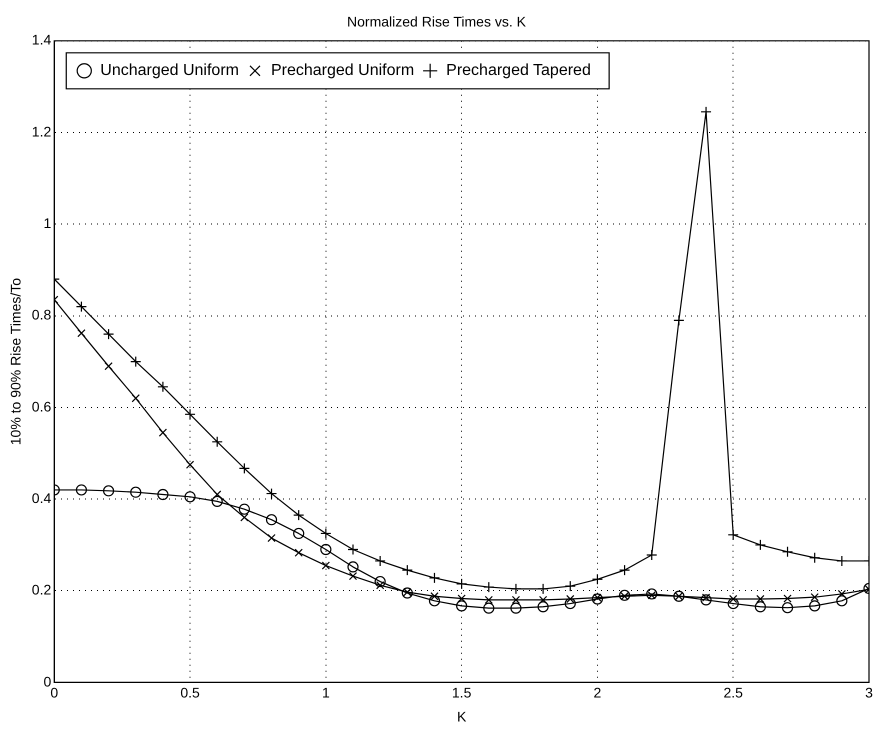 The image size is (883, 734). What do you see at coordinates (47, 681) in the screenshot?
I see `y-tick-label: 0` at bounding box center [47, 681].